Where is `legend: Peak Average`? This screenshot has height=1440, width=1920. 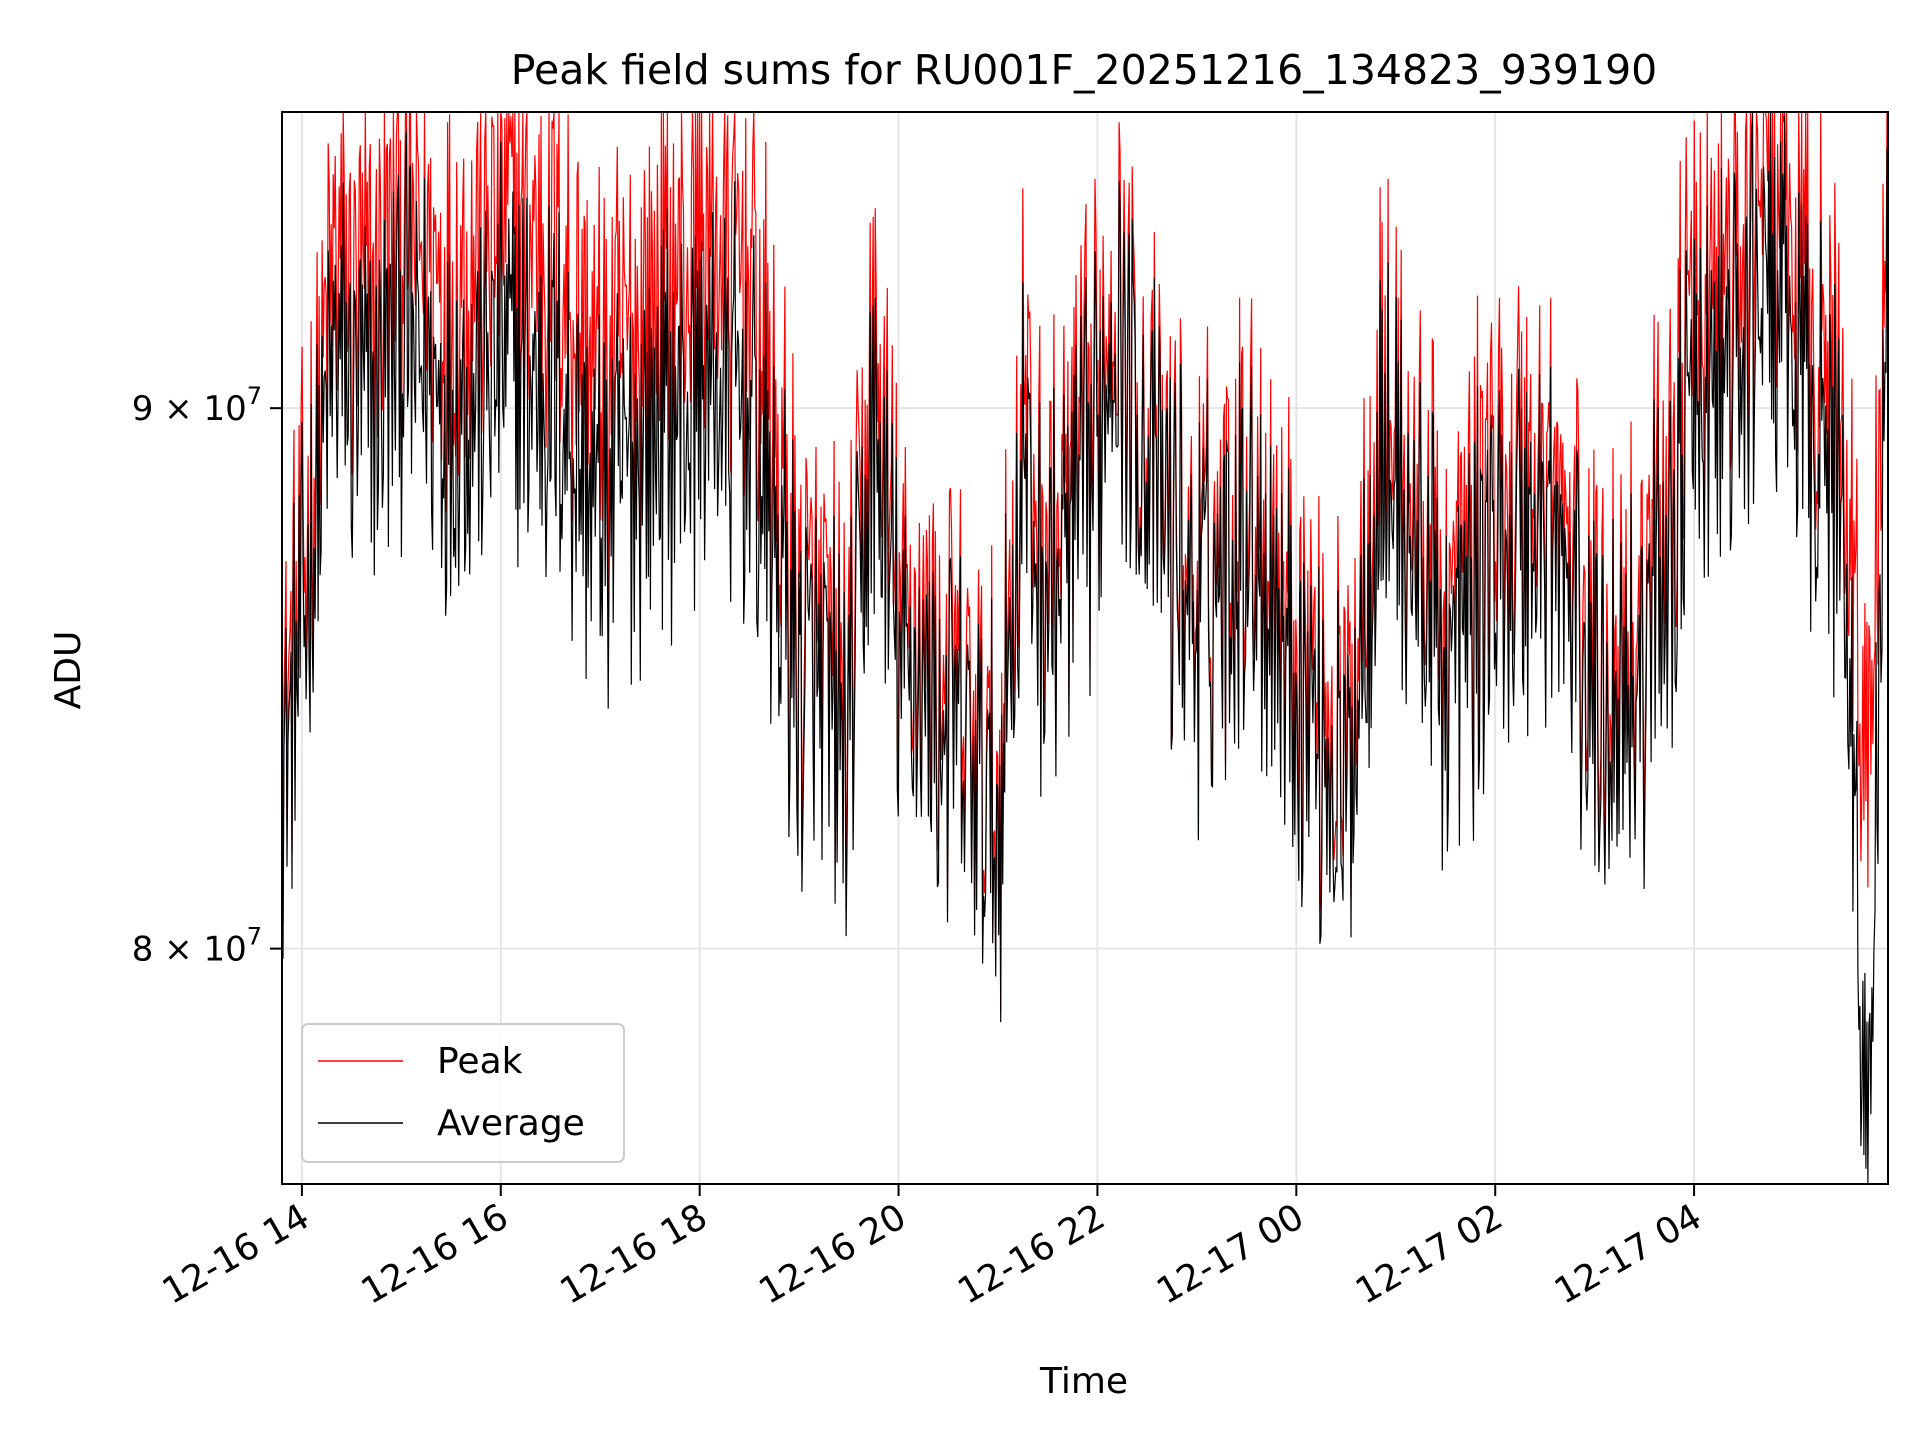 legend: Peak Average is located at coordinates (463, 1093).